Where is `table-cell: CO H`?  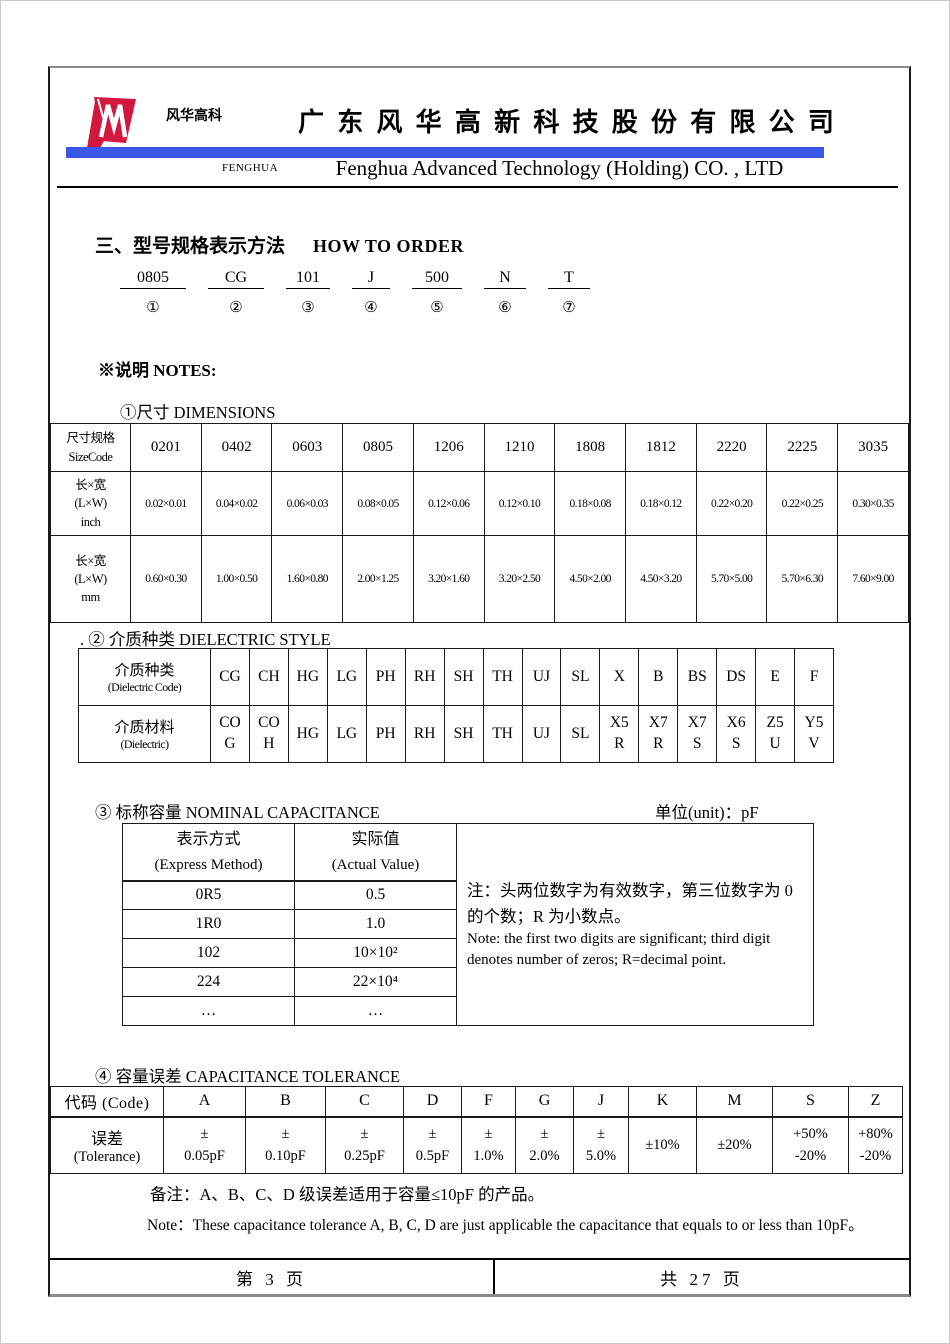
table-cell: CO H is located at coordinates (268, 734).